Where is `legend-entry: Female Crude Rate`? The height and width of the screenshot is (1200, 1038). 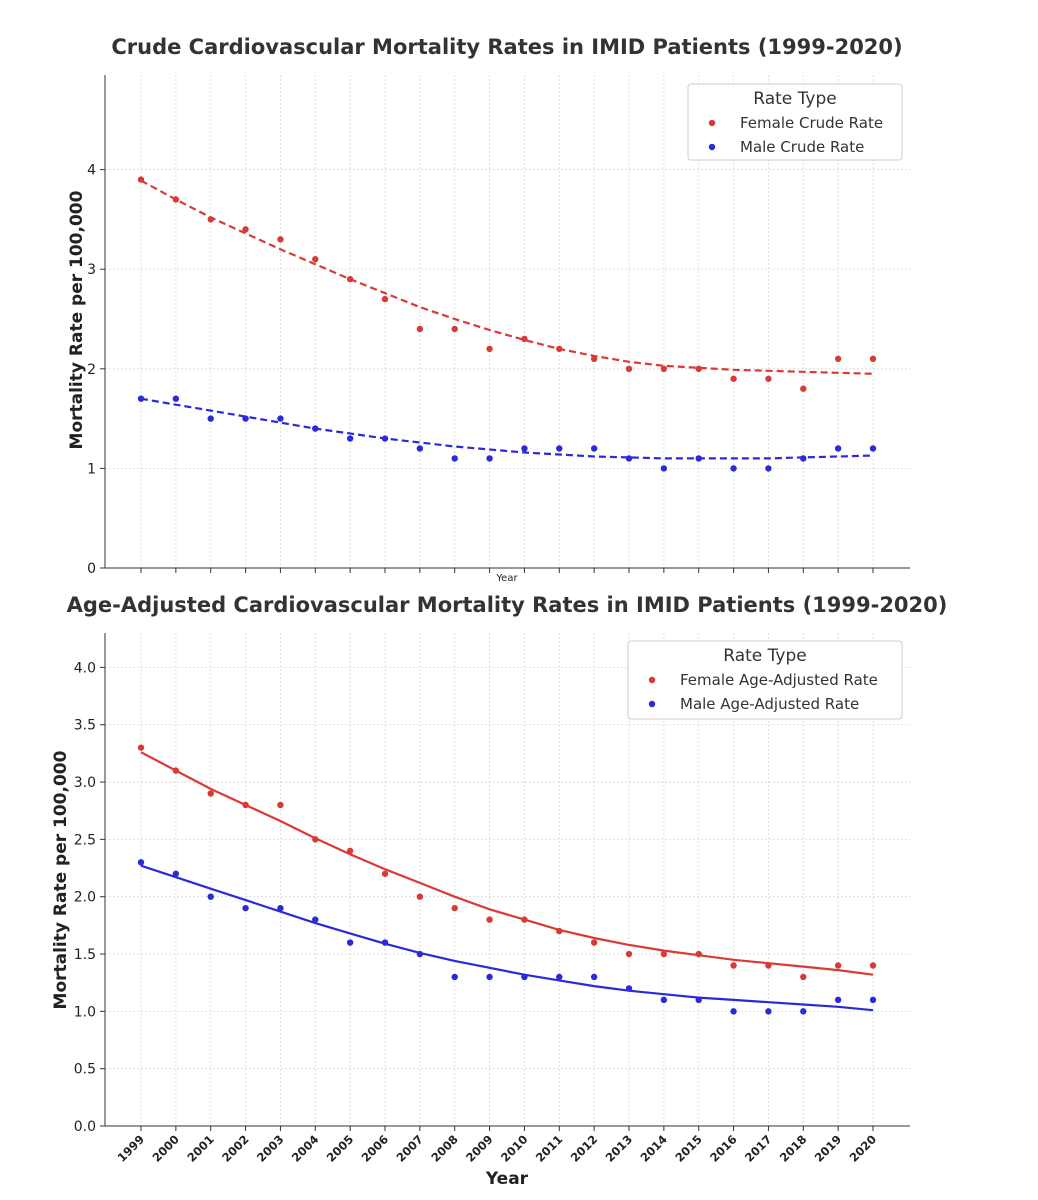 legend-entry: Female Crude Rate is located at coordinates (811, 123).